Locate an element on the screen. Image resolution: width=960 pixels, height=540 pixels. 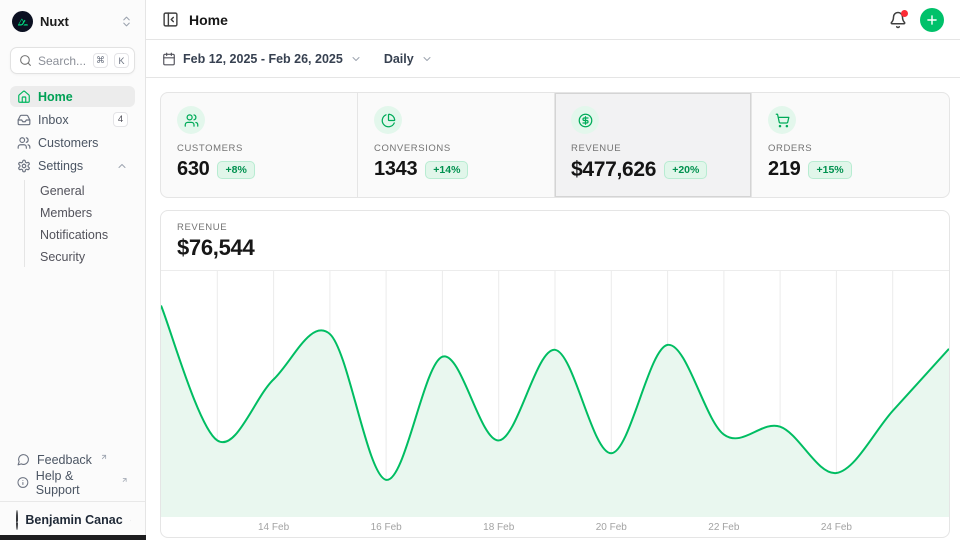
sidebar-item-members: Members is located at coordinates (85, 212).